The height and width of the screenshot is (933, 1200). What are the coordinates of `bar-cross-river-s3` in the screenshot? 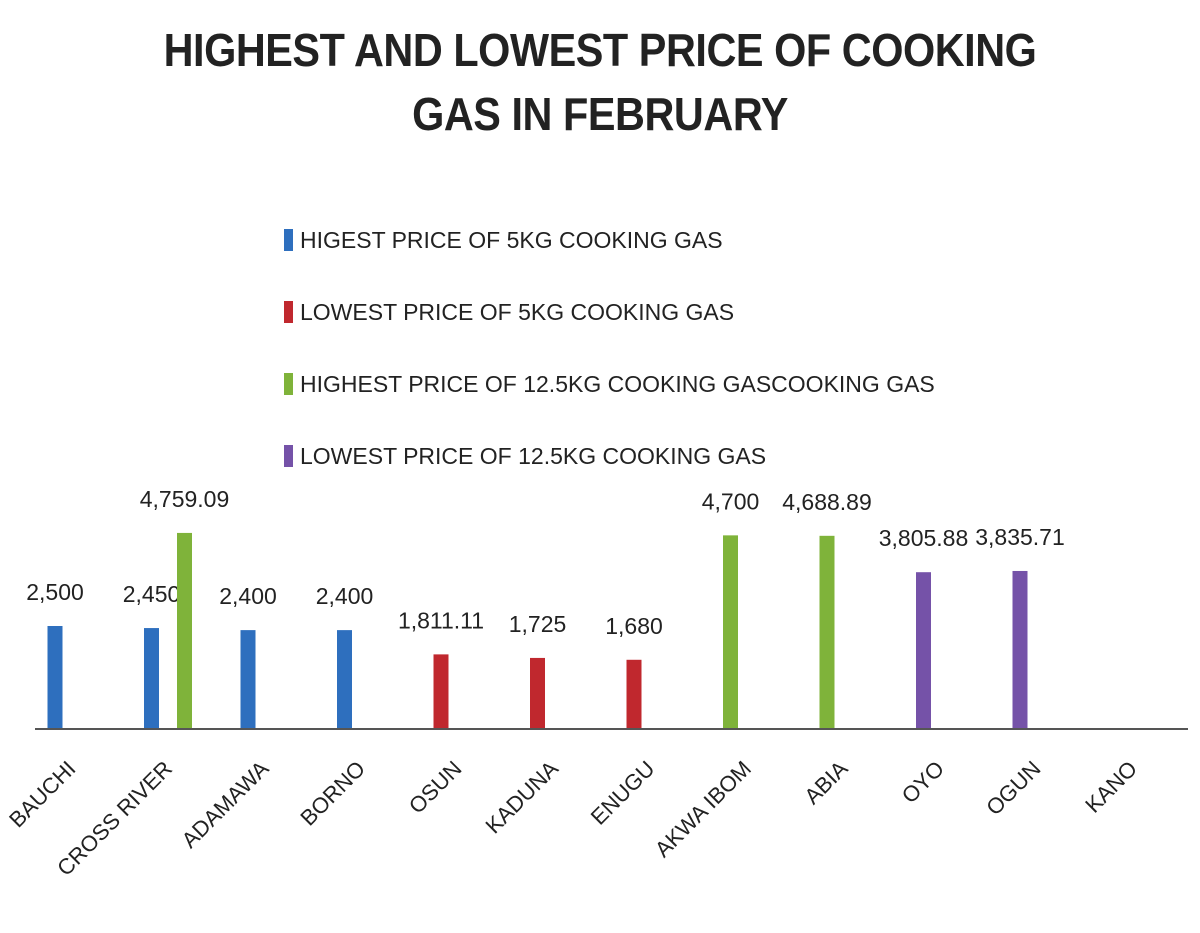 It's located at (184, 630).